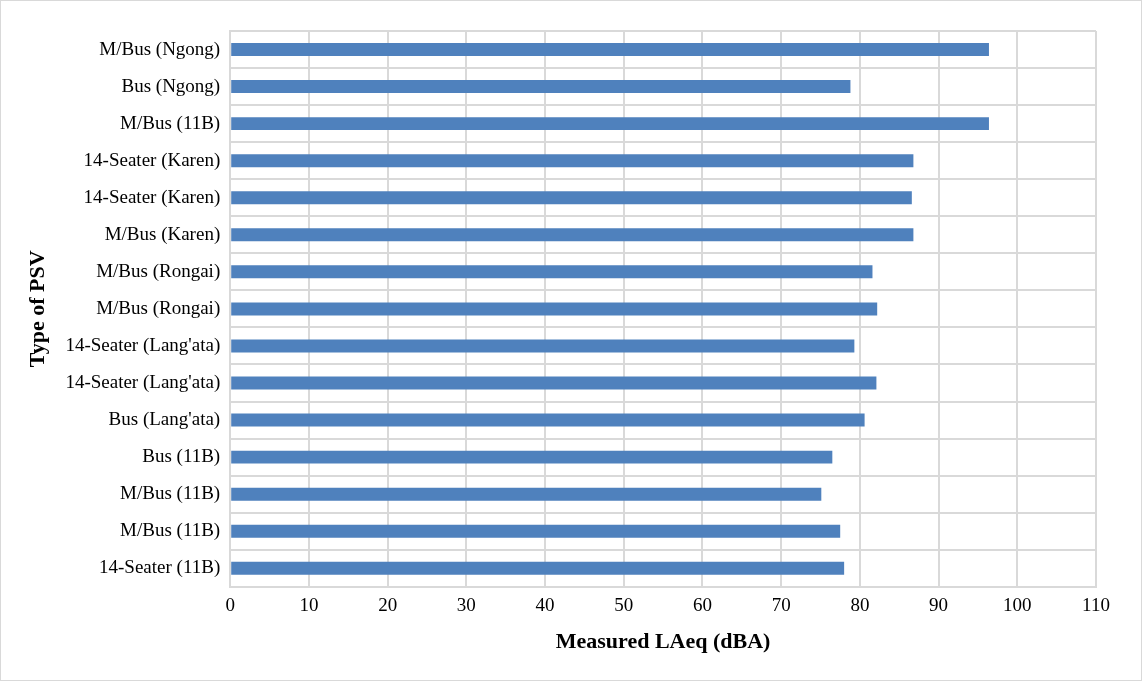 This screenshot has width=1142, height=681. Describe the element at coordinates (309, 605) in the screenshot. I see `x-tick-label: 10` at that location.